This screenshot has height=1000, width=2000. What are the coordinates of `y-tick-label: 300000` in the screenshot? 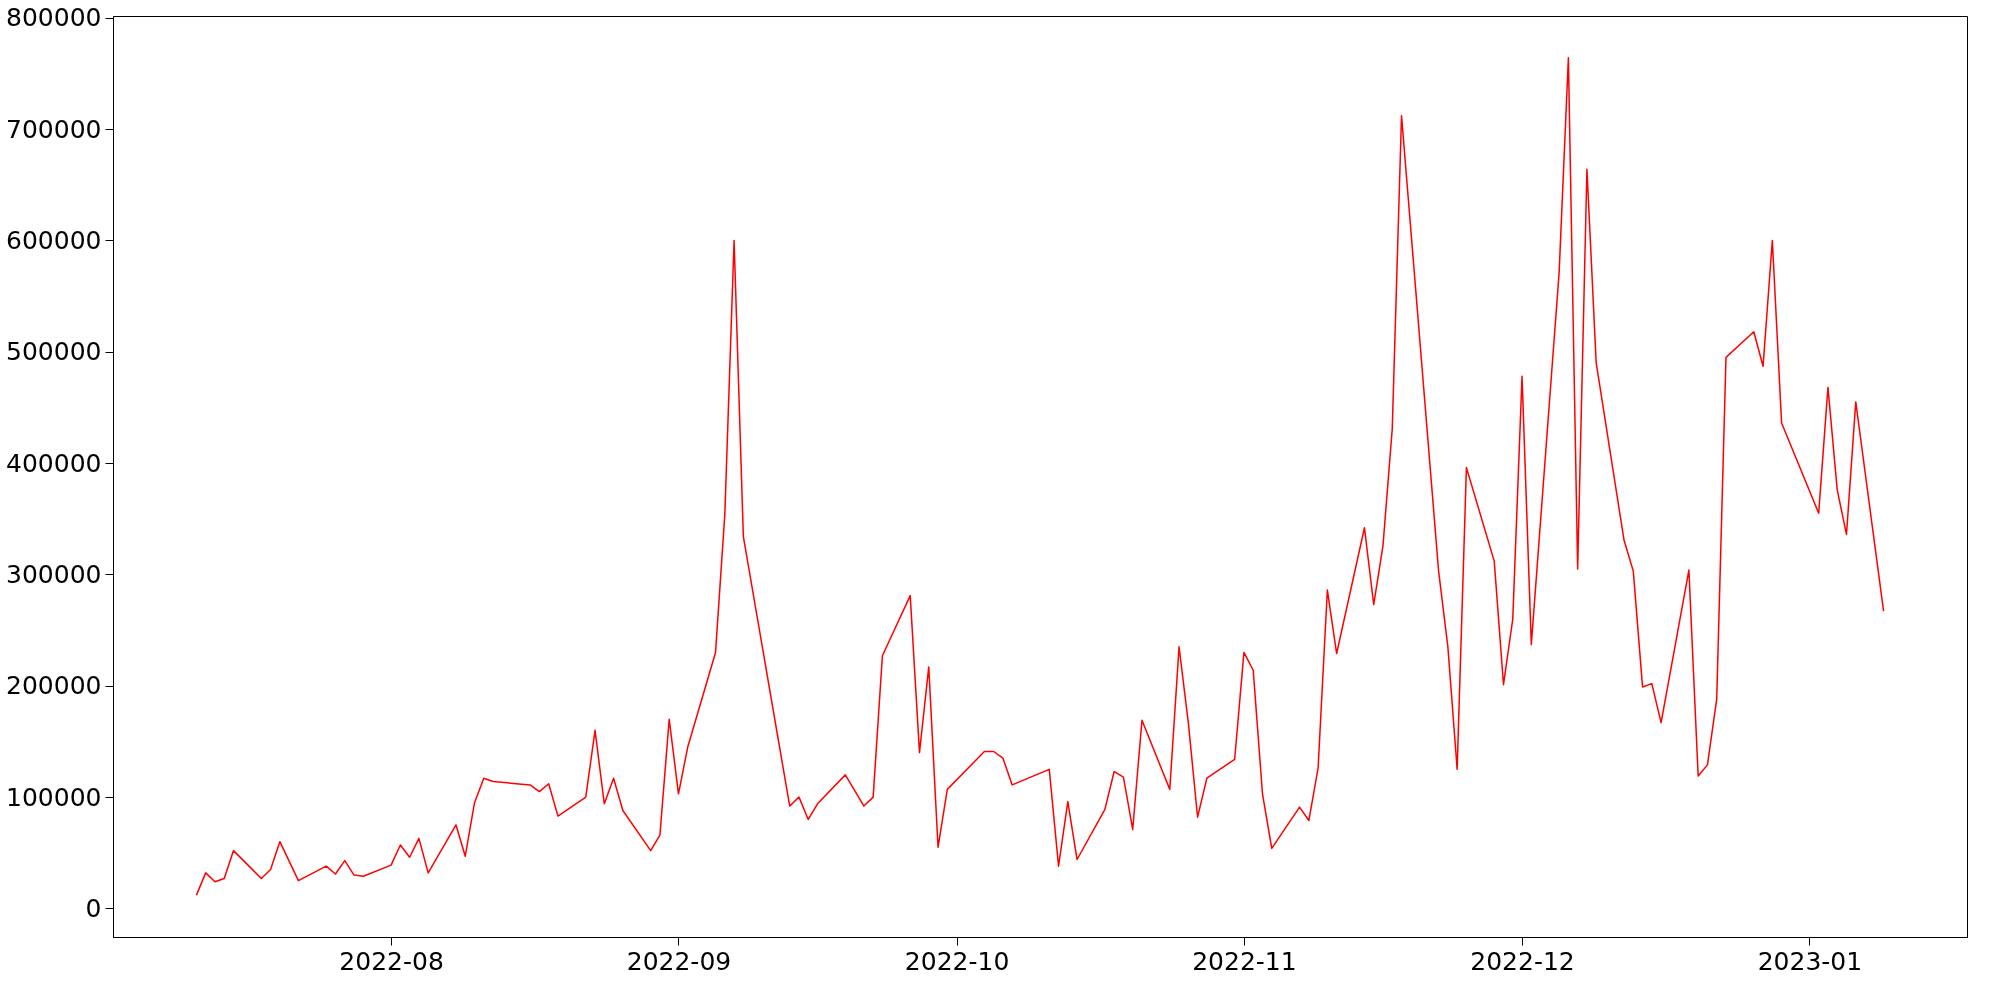 It's located at (54, 574).